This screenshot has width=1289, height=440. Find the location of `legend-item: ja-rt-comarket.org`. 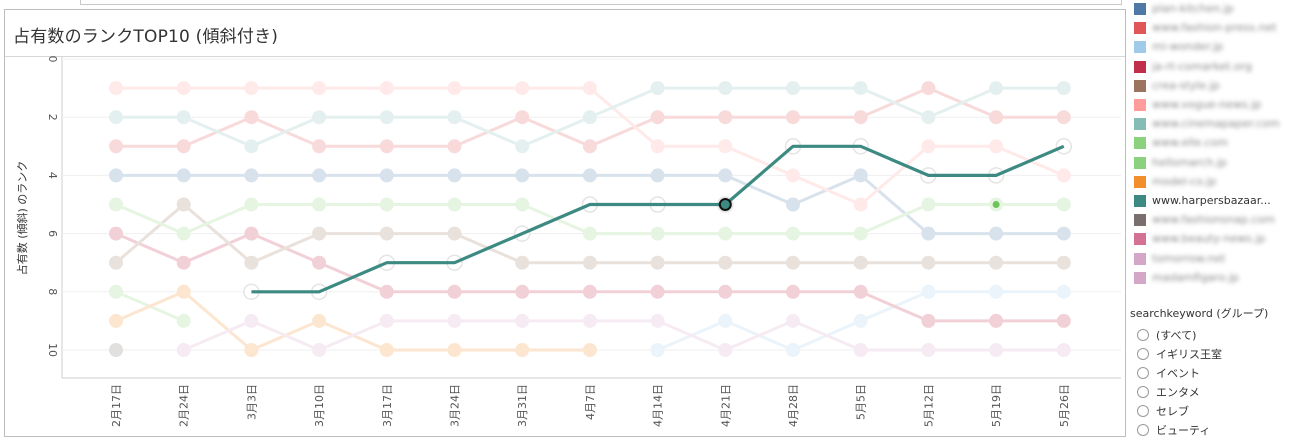

legend-item: ja-rt-comarket.org is located at coordinates (1209, 68).